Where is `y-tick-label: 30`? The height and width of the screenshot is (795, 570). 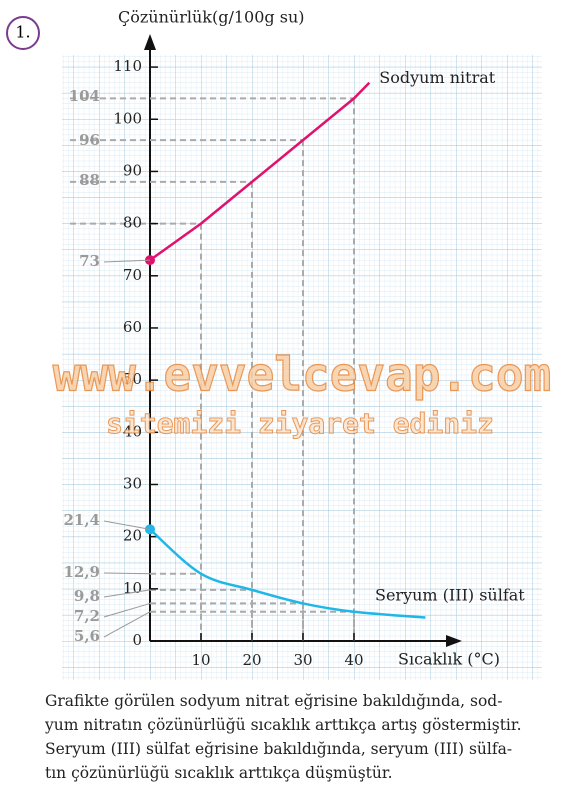
y-tick-label: 30 is located at coordinates (132, 483).